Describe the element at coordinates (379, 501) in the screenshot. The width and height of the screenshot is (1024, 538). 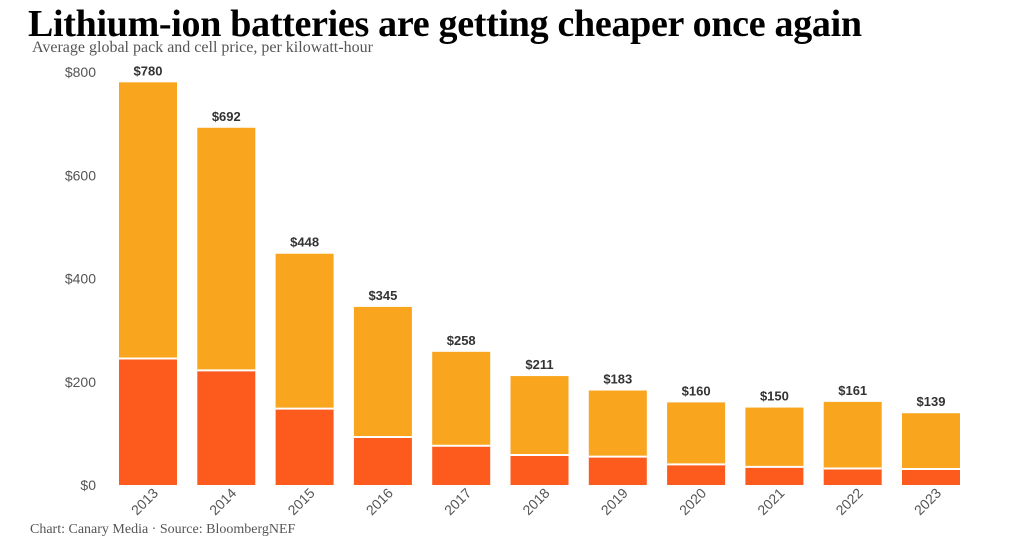
I see `x-tick-label: 2016` at that location.